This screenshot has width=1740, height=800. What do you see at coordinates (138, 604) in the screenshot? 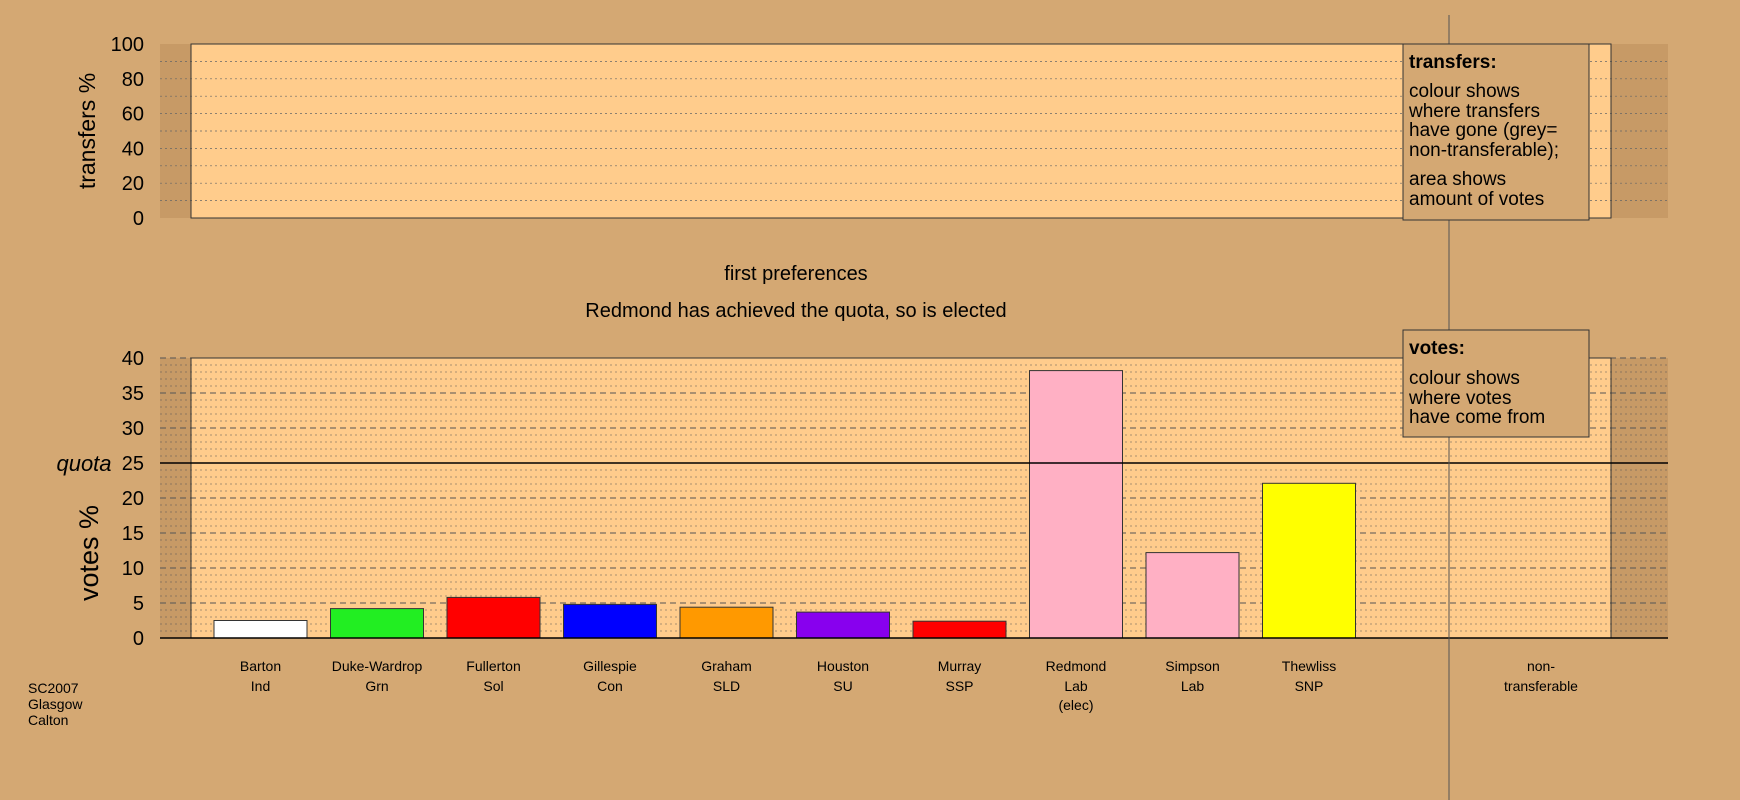
I see `votes-tick-label: 5` at bounding box center [138, 604].